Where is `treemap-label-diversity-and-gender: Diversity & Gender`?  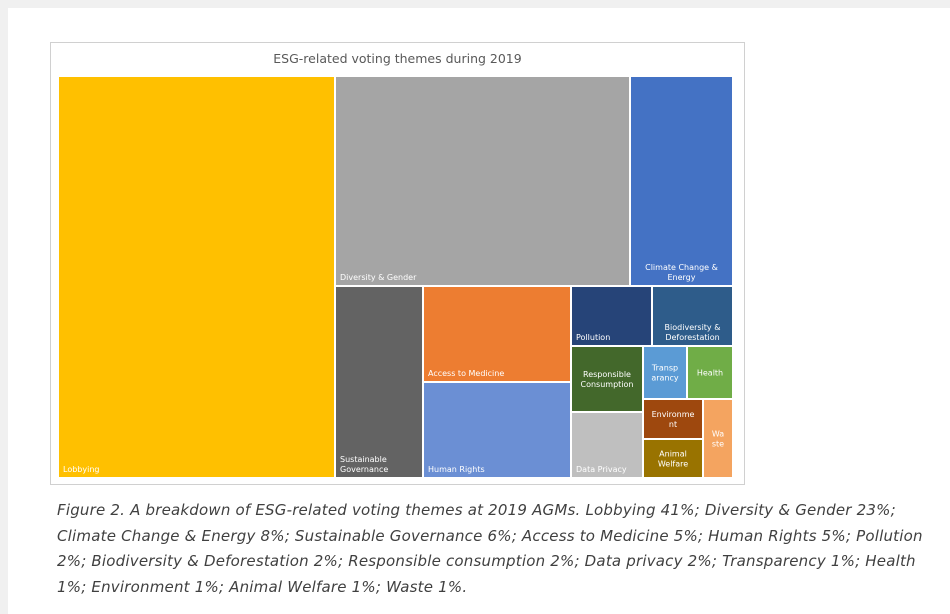
treemap-label-diversity-and-gender: Diversity & Gender is located at coordinates (378, 277).